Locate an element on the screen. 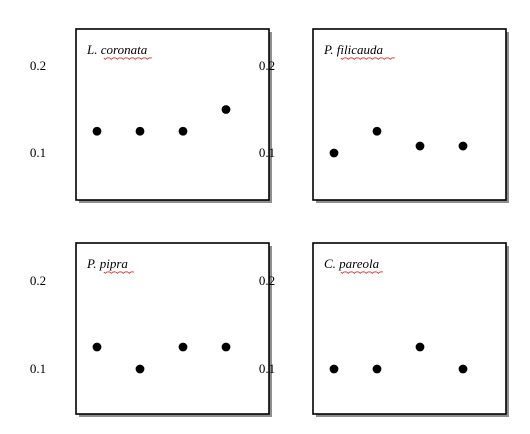 This screenshot has height=434, width=530. panel-title: L. coronata is located at coordinates (117, 49).